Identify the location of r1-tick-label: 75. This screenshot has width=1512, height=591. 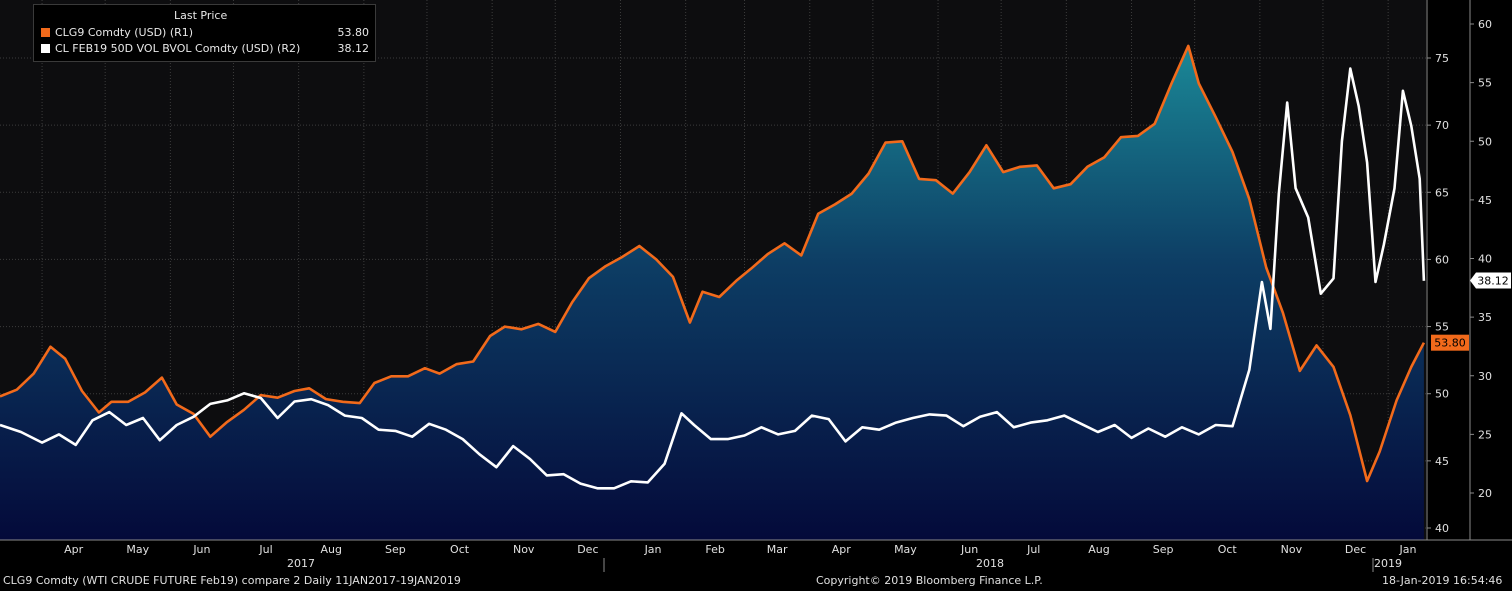
(1442, 58).